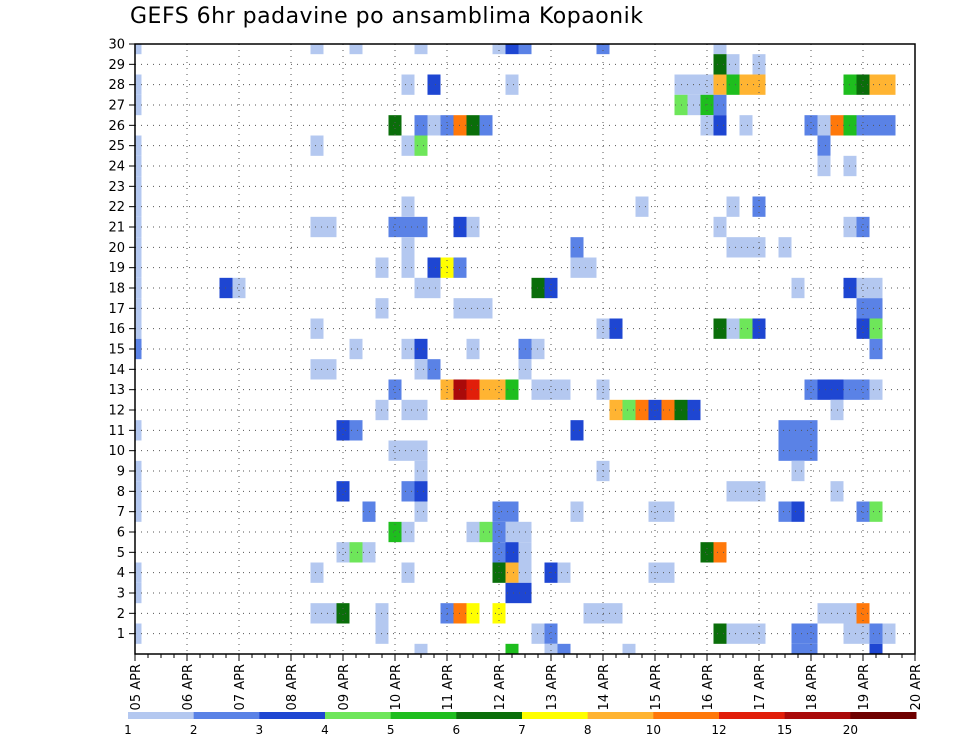  What do you see at coordinates (121, 553) in the screenshot?
I see `y-tick-label: 5` at bounding box center [121, 553].